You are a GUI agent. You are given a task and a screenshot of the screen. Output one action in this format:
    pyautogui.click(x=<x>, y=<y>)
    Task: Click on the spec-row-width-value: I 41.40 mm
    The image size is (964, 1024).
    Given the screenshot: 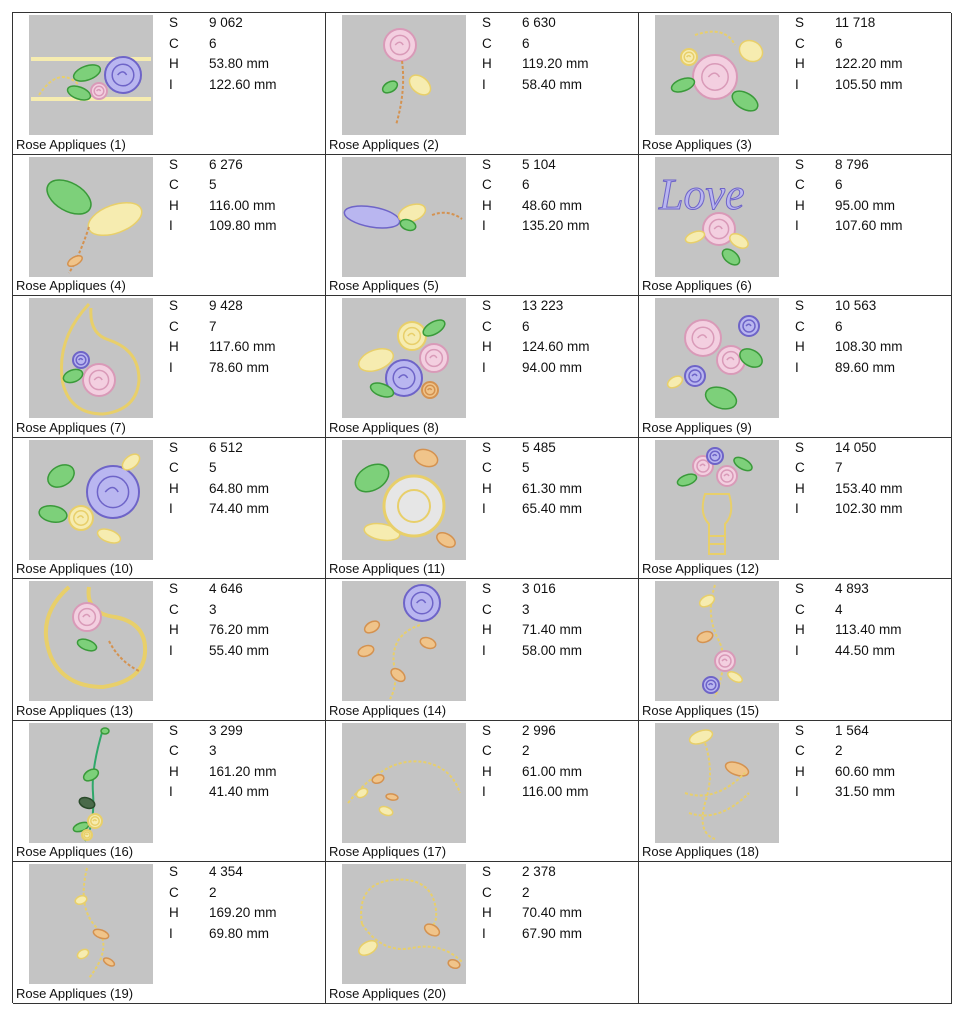 What is the action you would take?
    pyautogui.click(x=223, y=794)
    